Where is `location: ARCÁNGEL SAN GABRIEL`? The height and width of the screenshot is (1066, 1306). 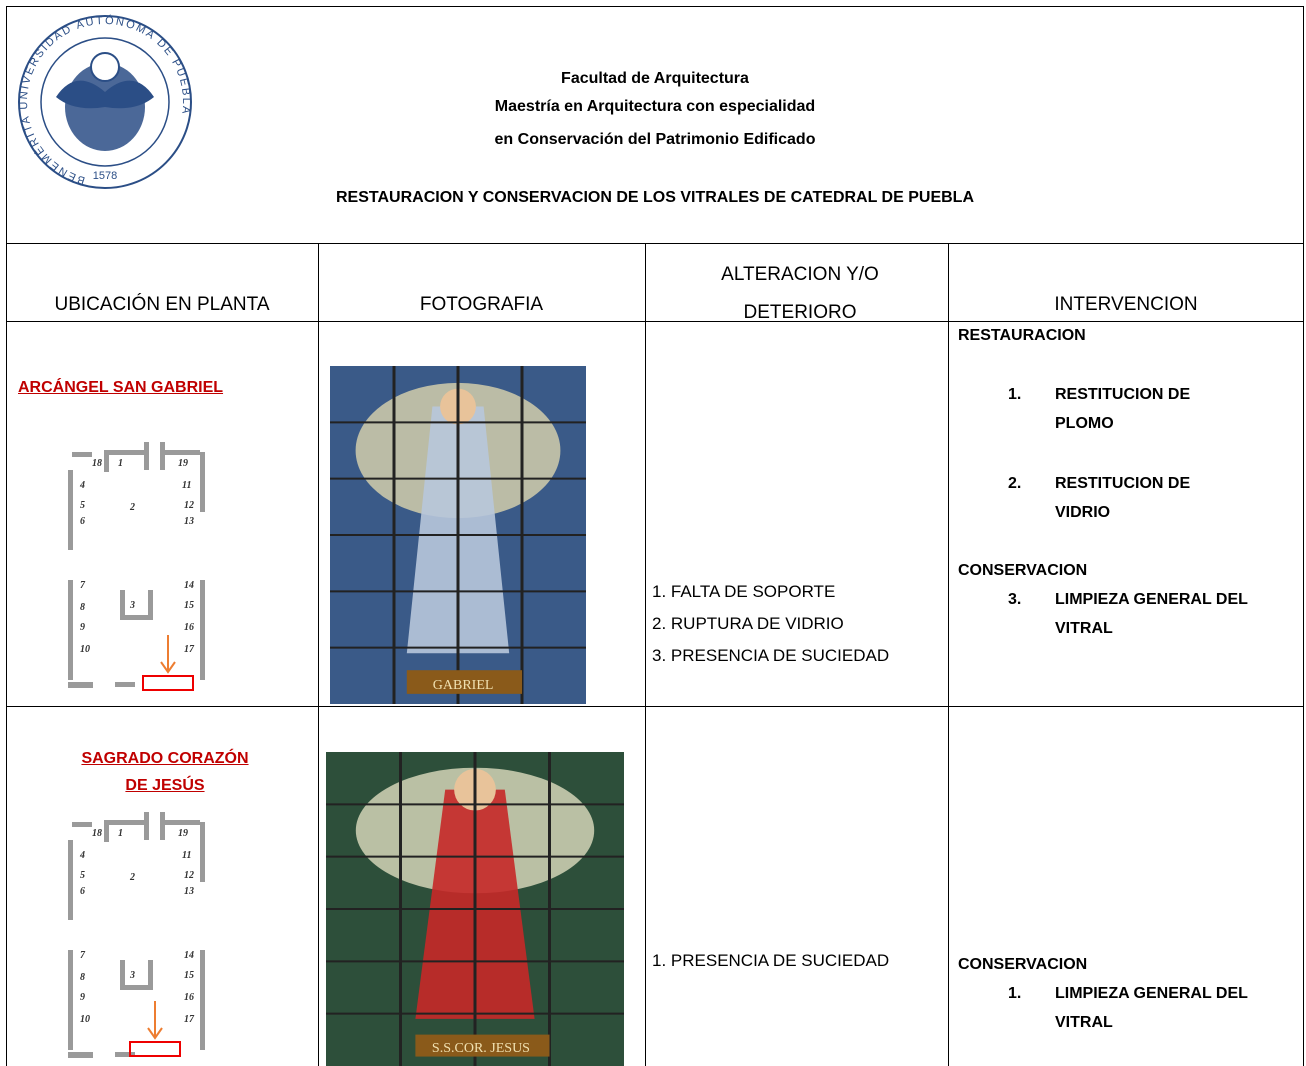
location: ARCÁNGEL SAN GABRIEL is located at coordinates (121, 387).